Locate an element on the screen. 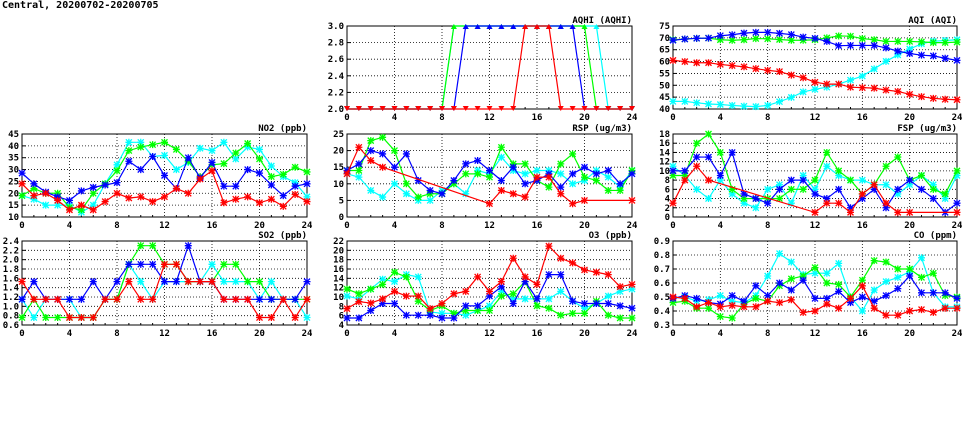  y-tick-label: 0.5 is located at coordinates (662, 298).